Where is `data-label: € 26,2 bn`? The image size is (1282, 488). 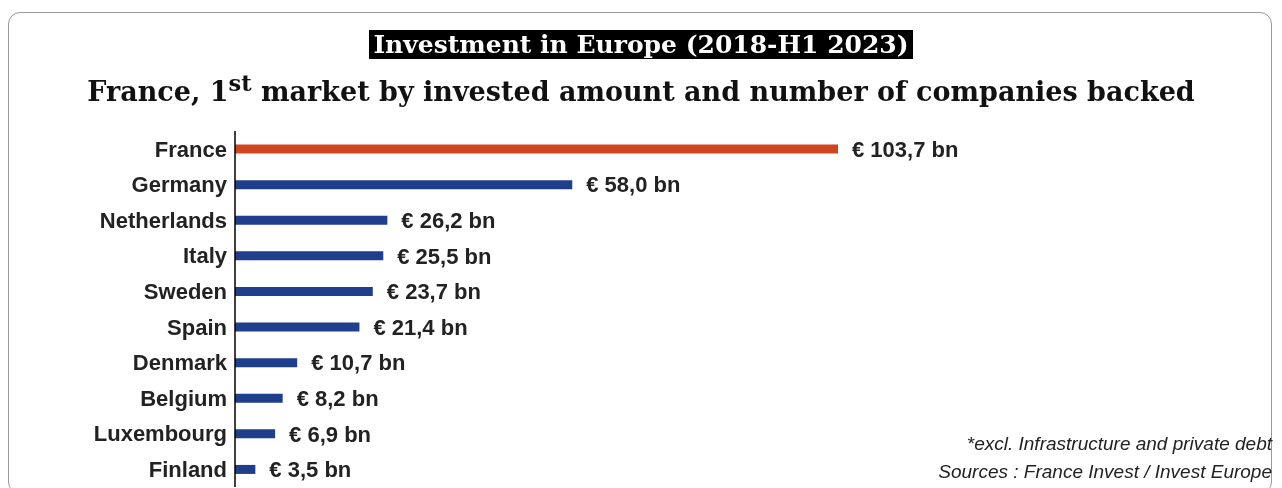 data-label: € 26,2 bn is located at coordinates (448, 221).